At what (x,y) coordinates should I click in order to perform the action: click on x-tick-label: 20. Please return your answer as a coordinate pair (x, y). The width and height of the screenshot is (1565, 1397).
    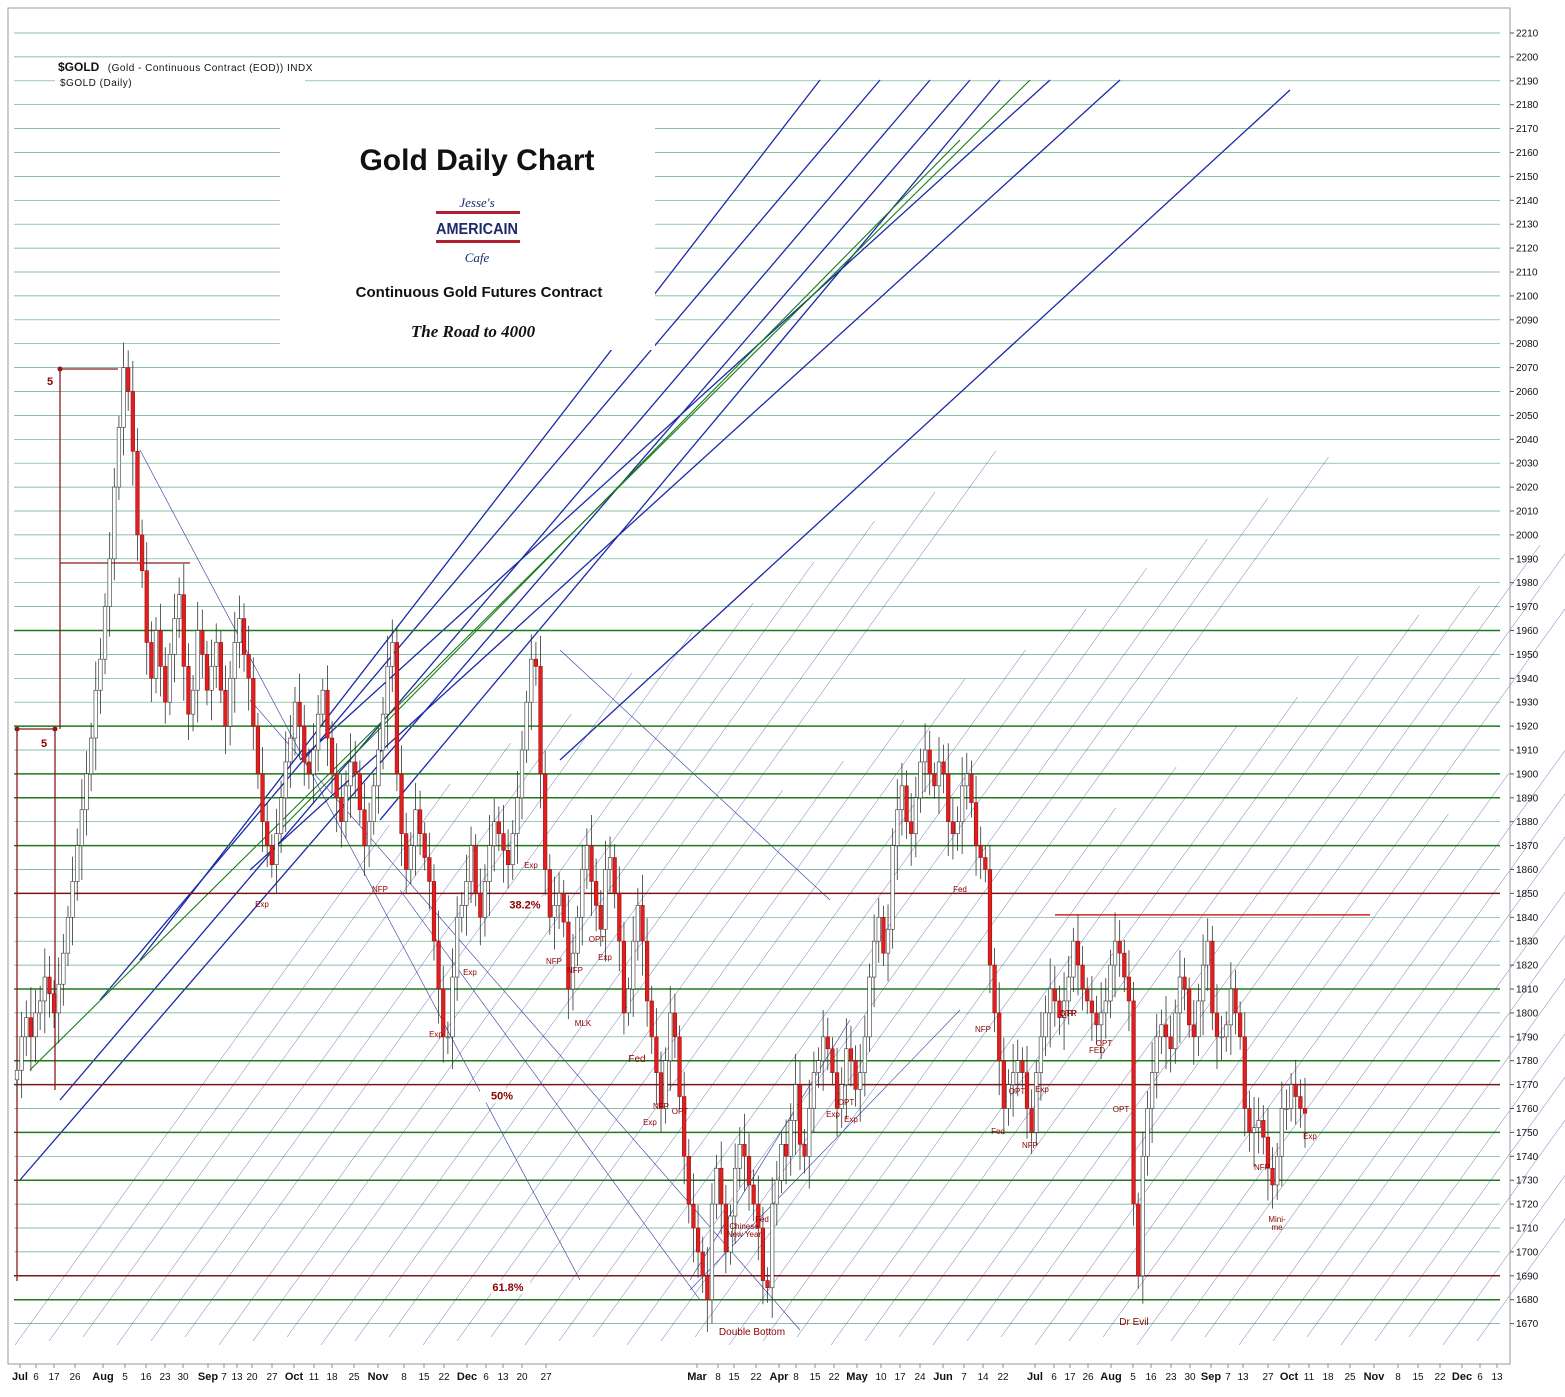
    Looking at the image, I should click on (252, 1377).